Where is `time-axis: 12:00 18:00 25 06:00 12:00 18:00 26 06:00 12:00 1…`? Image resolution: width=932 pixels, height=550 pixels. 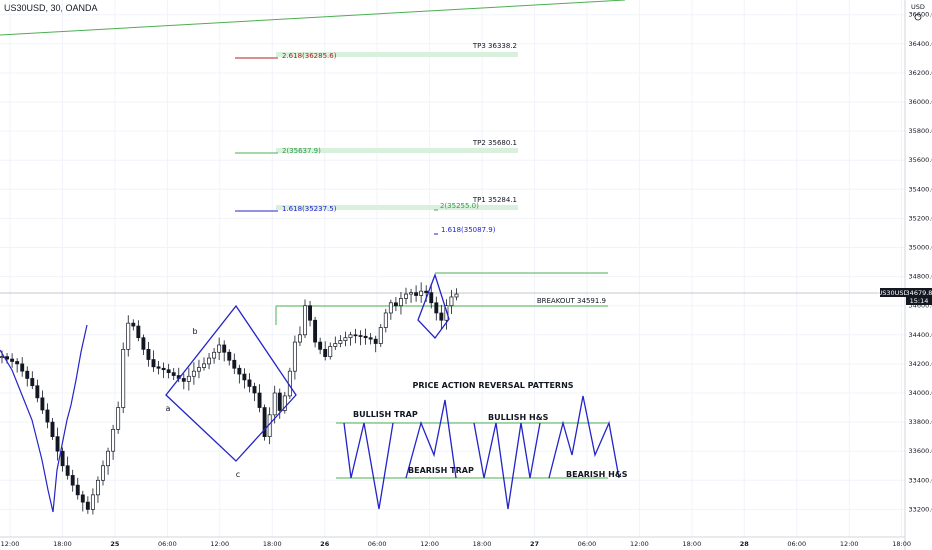 time-axis: 12:00 18:00 25 06:00 12:00 18:00 26 06:00 12:00 1… is located at coordinates (455, 542).